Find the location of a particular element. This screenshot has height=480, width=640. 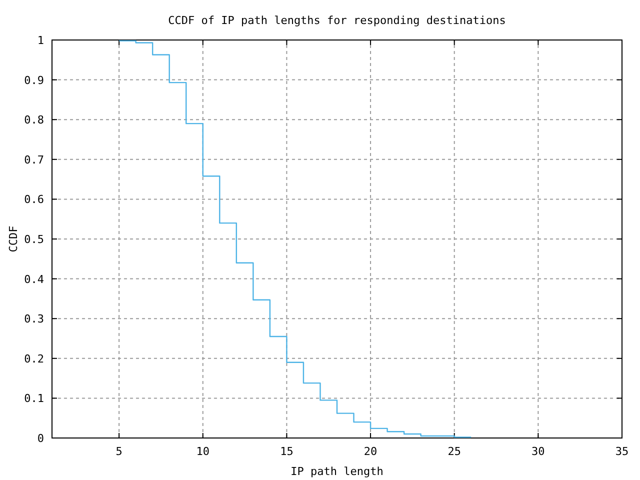

y-tick-label: 0.8 is located at coordinates (34, 120).